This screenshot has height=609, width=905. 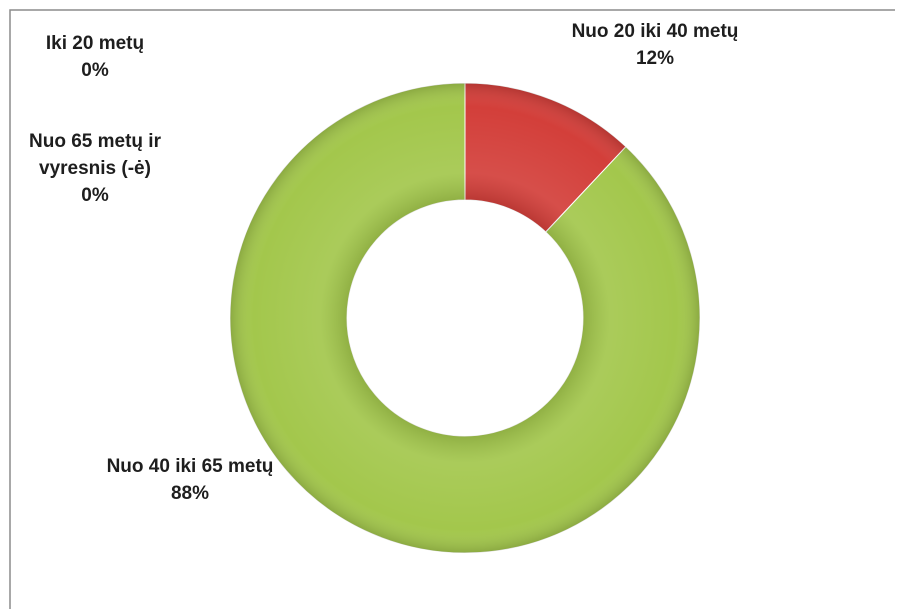 What do you see at coordinates (95, 57) in the screenshot?
I see `slice-label: Iki 20 metų 0%` at bounding box center [95, 57].